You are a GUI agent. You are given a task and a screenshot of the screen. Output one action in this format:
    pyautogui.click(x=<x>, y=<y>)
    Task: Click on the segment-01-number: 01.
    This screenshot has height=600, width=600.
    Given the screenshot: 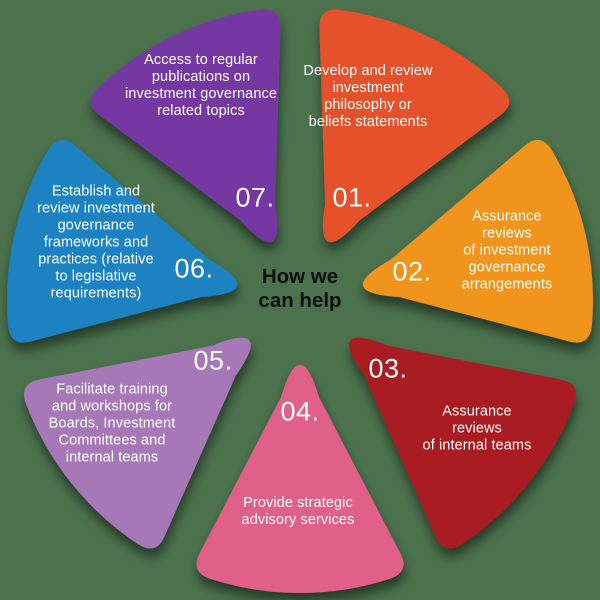 What is the action you would take?
    pyautogui.click(x=352, y=197)
    